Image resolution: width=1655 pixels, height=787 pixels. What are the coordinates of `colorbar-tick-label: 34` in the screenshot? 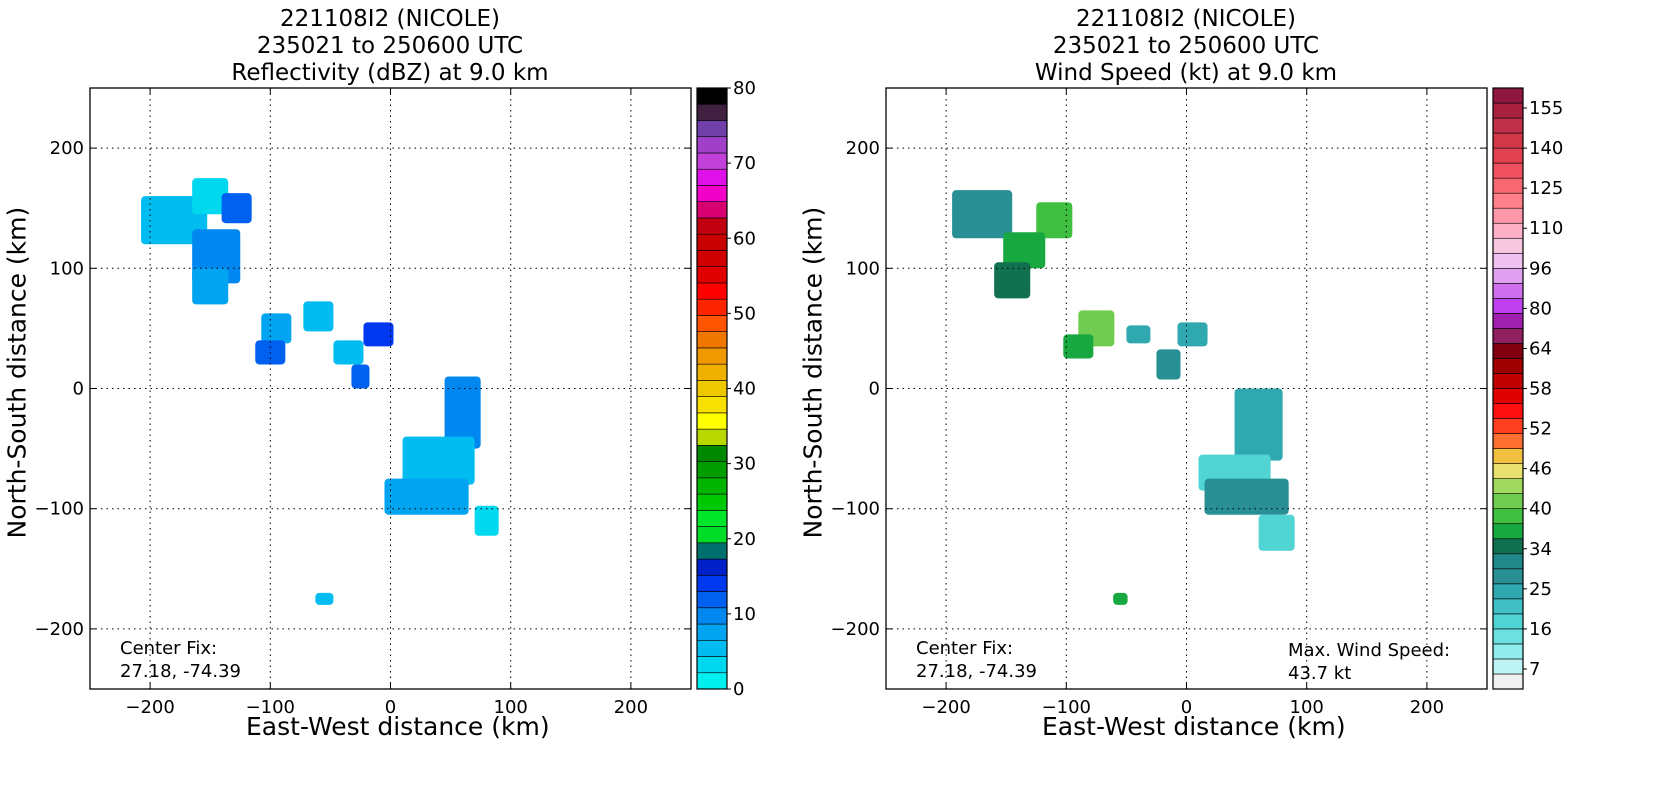 It's located at (1540, 549).